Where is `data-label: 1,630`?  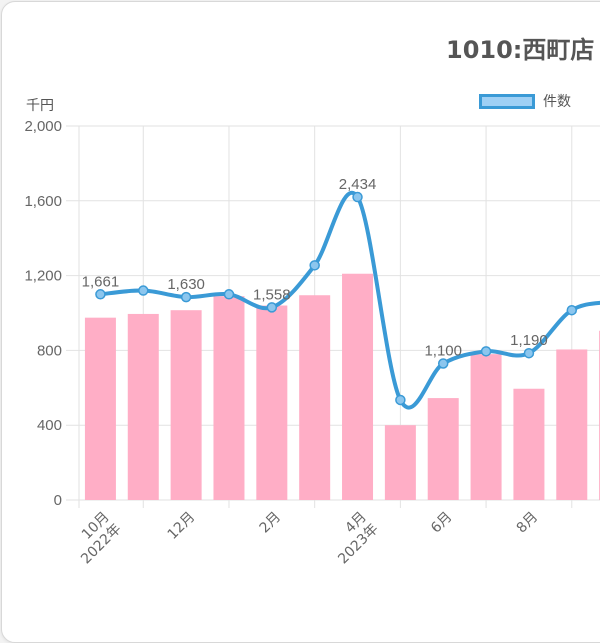 data-label: 1,630 is located at coordinates (186, 284).